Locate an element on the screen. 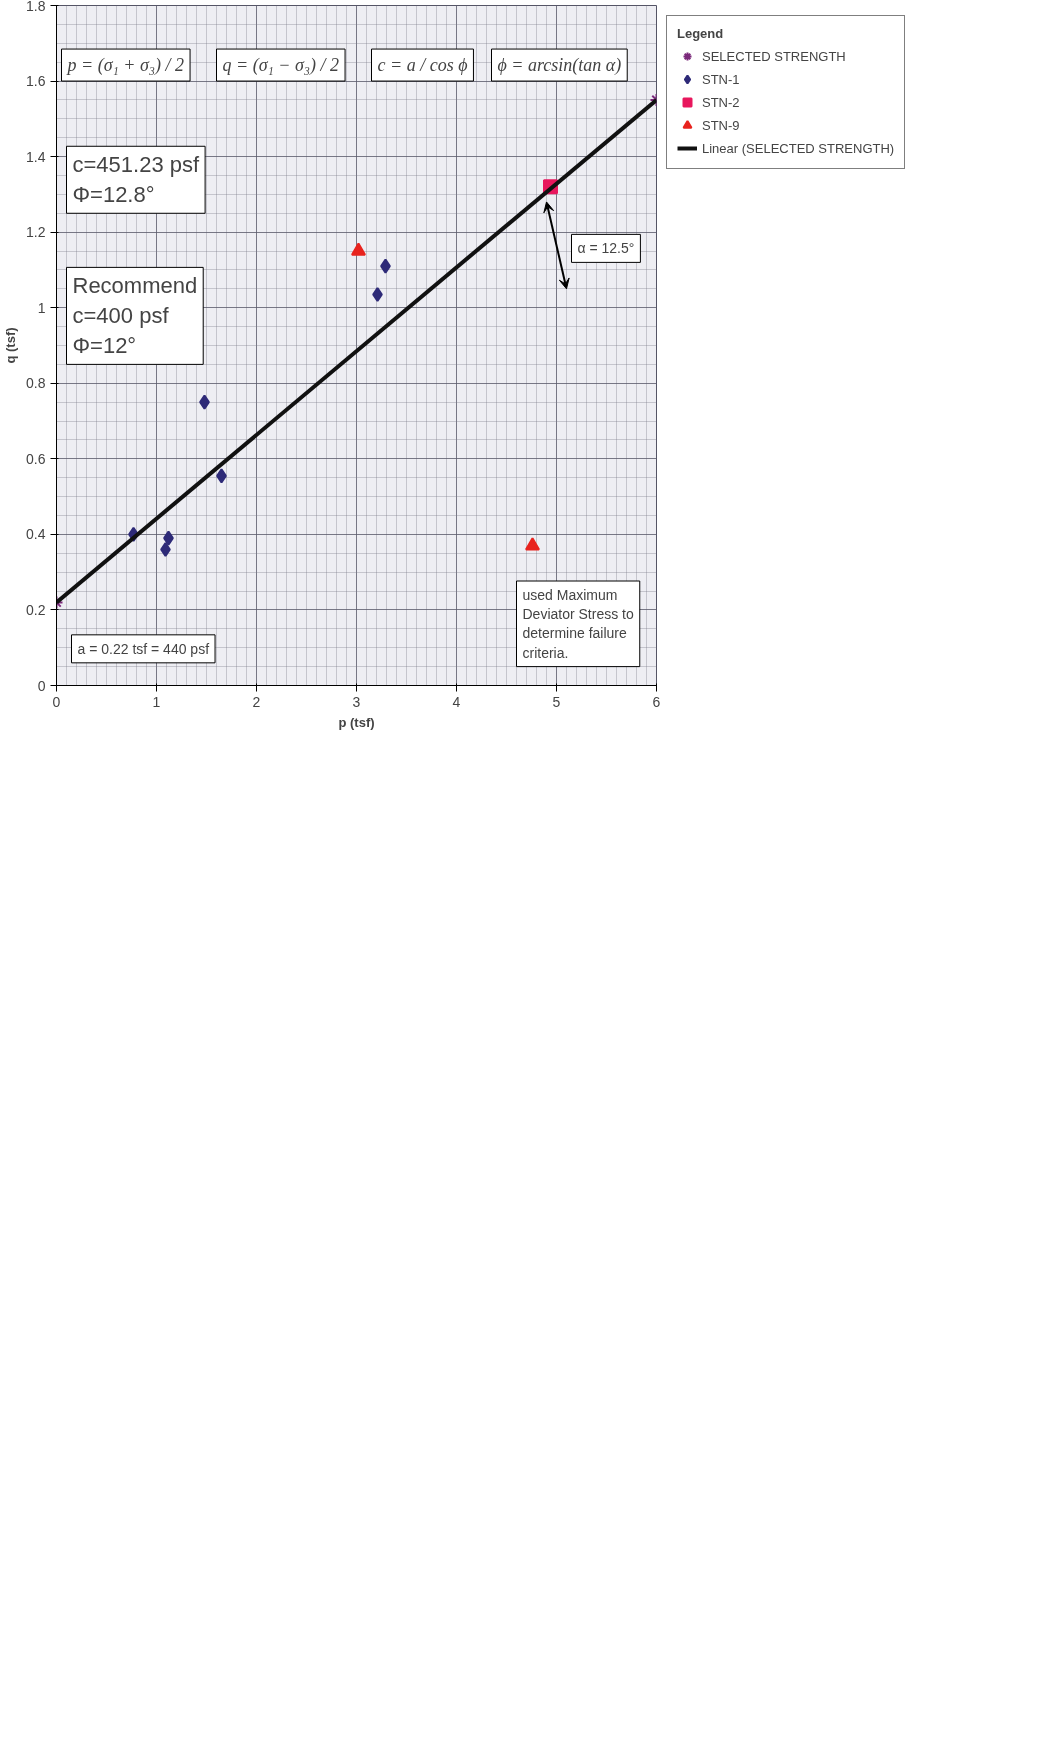  legend-label: STN-2 is located at coordinates (721, 102).